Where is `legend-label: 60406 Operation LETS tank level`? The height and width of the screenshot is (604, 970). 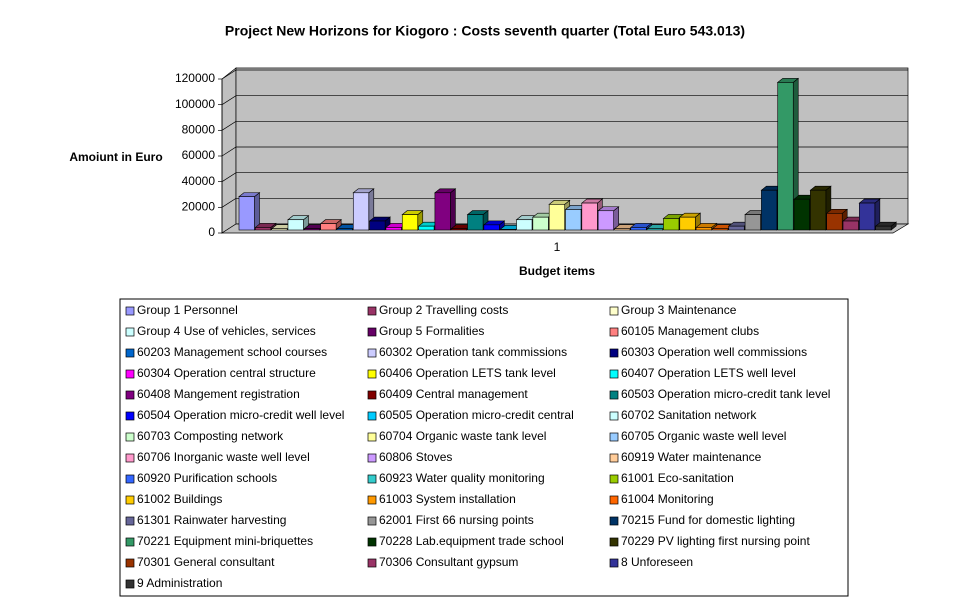 legend-label: 60406 Operation LETS tank level is located at coordinates (467, 373).